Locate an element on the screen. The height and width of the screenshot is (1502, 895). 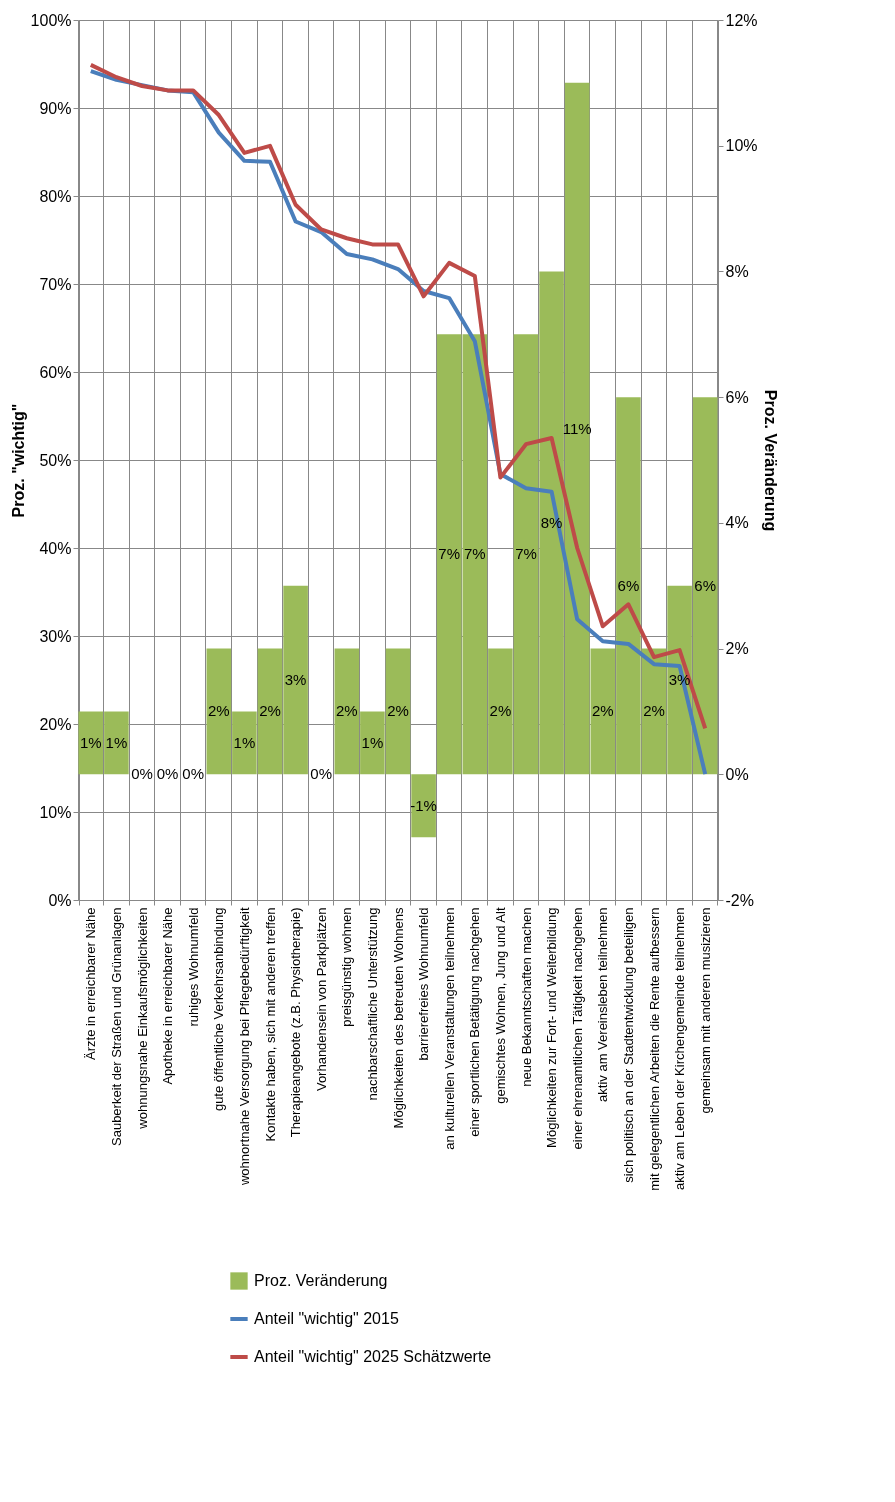
x-tick-label: preisgünstig wohnen is located at coordinates (347, 967).